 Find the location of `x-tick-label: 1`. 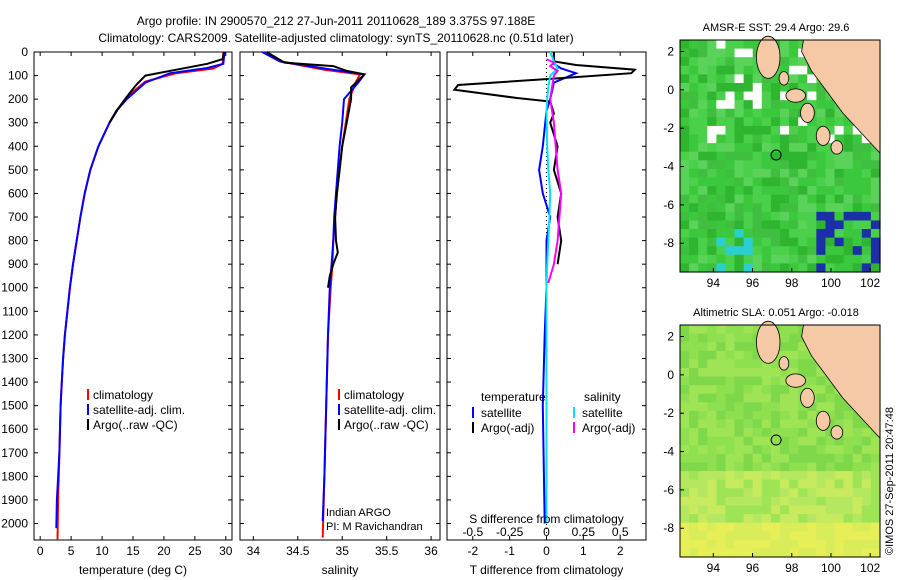

x-tick-label: 1 is located at coordinates (583, 551).